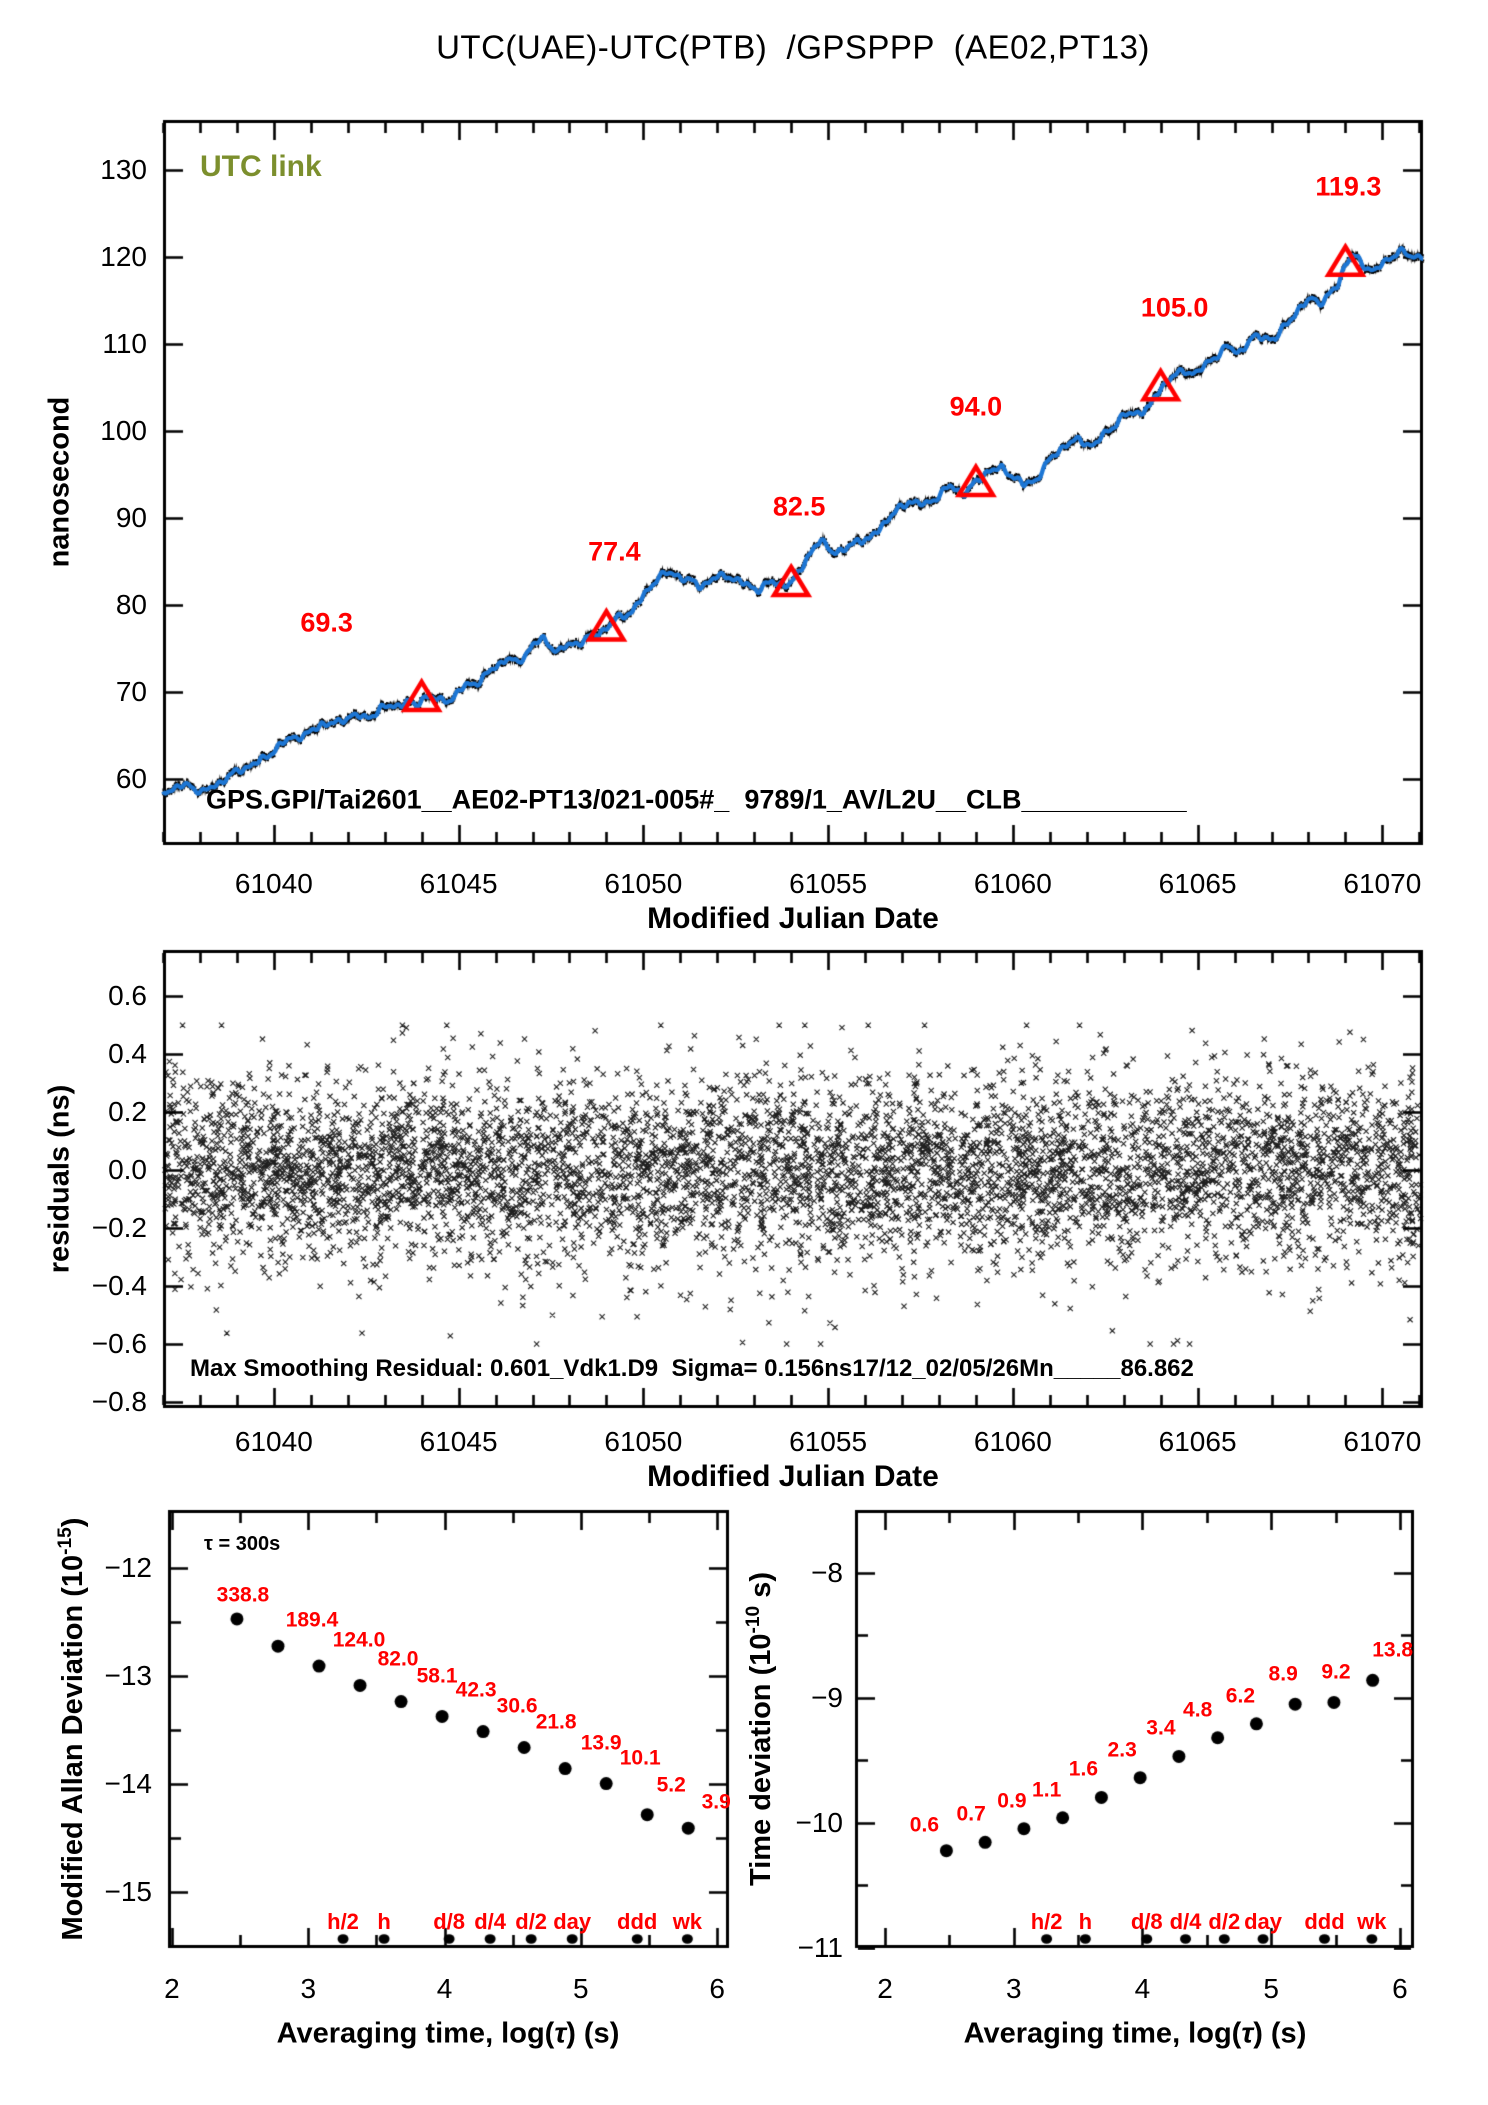 The width and height of the screenshot is (1488, 2105). What do you see at coordinates (490, 1921) in the screenshot?
I see `mdev-timescale-label-d/4: d/4` at bounding box center [490, 1921].